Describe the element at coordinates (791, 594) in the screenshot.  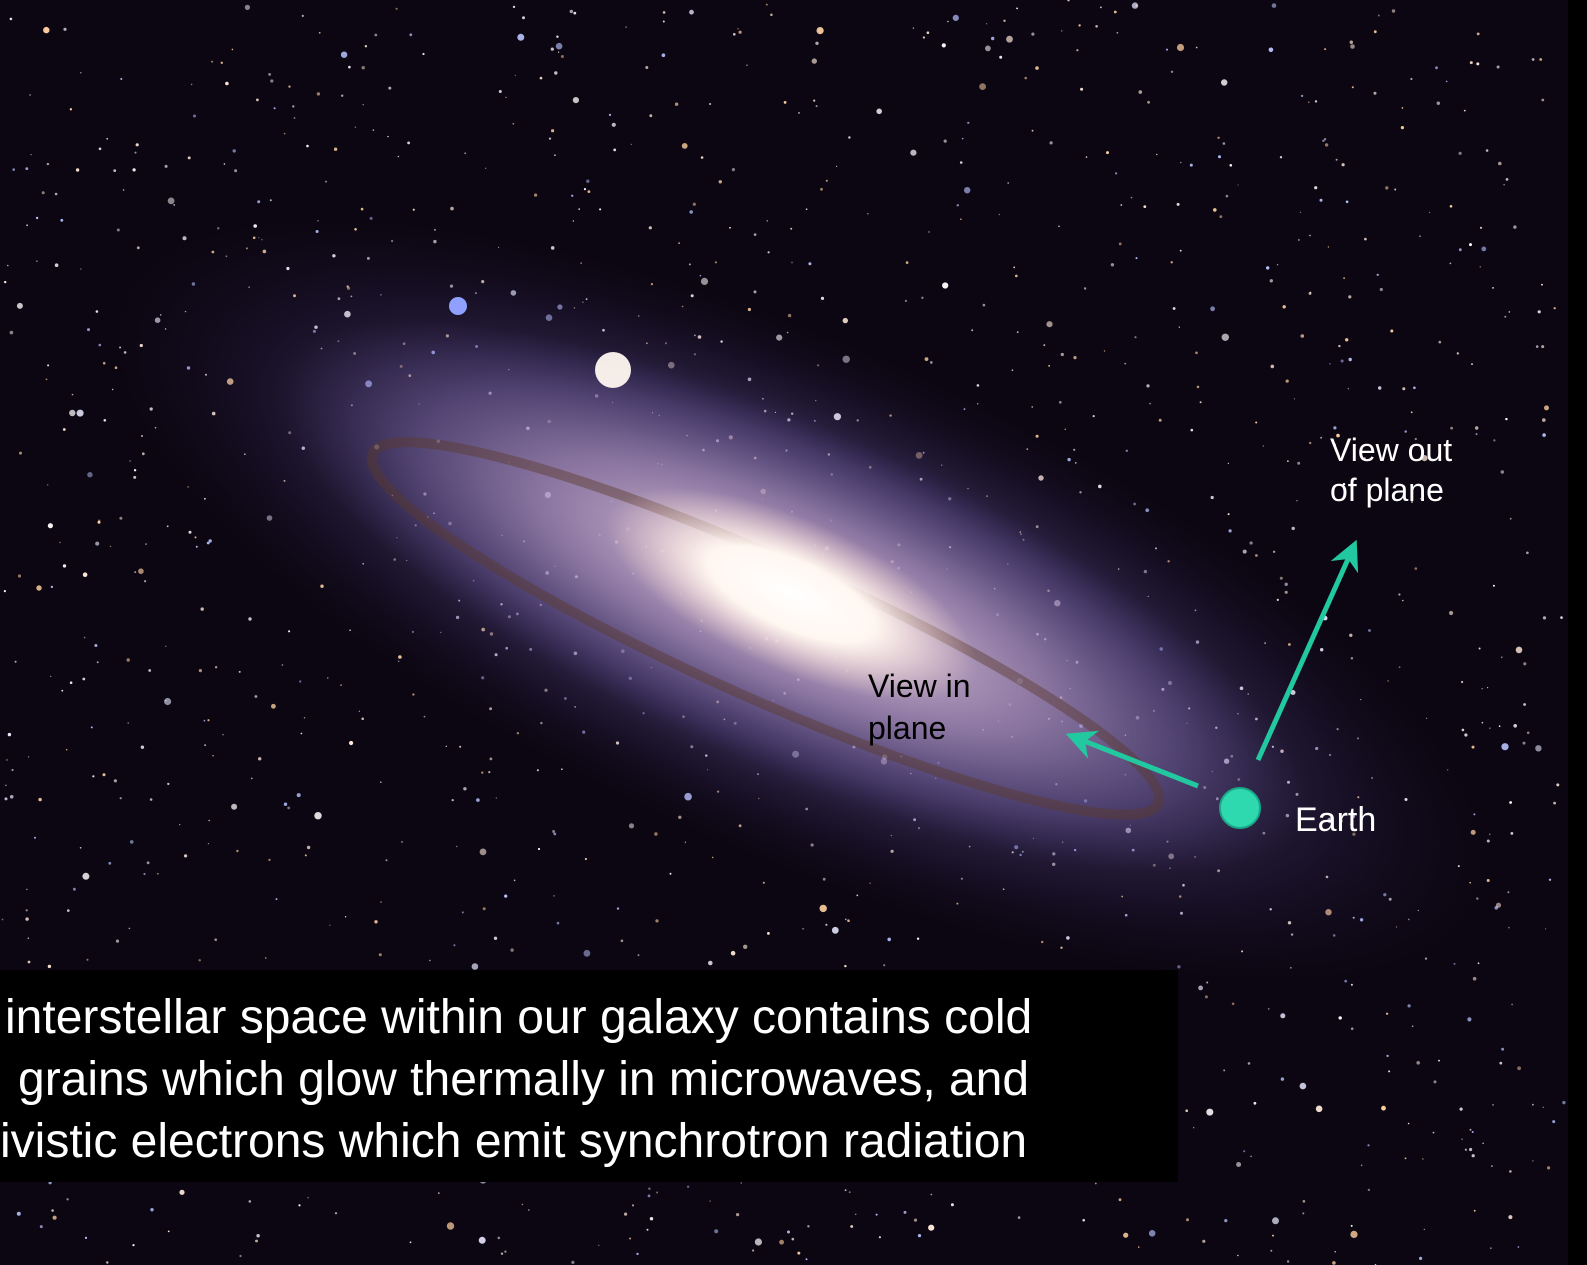
I see `galaxy-core` at that location.